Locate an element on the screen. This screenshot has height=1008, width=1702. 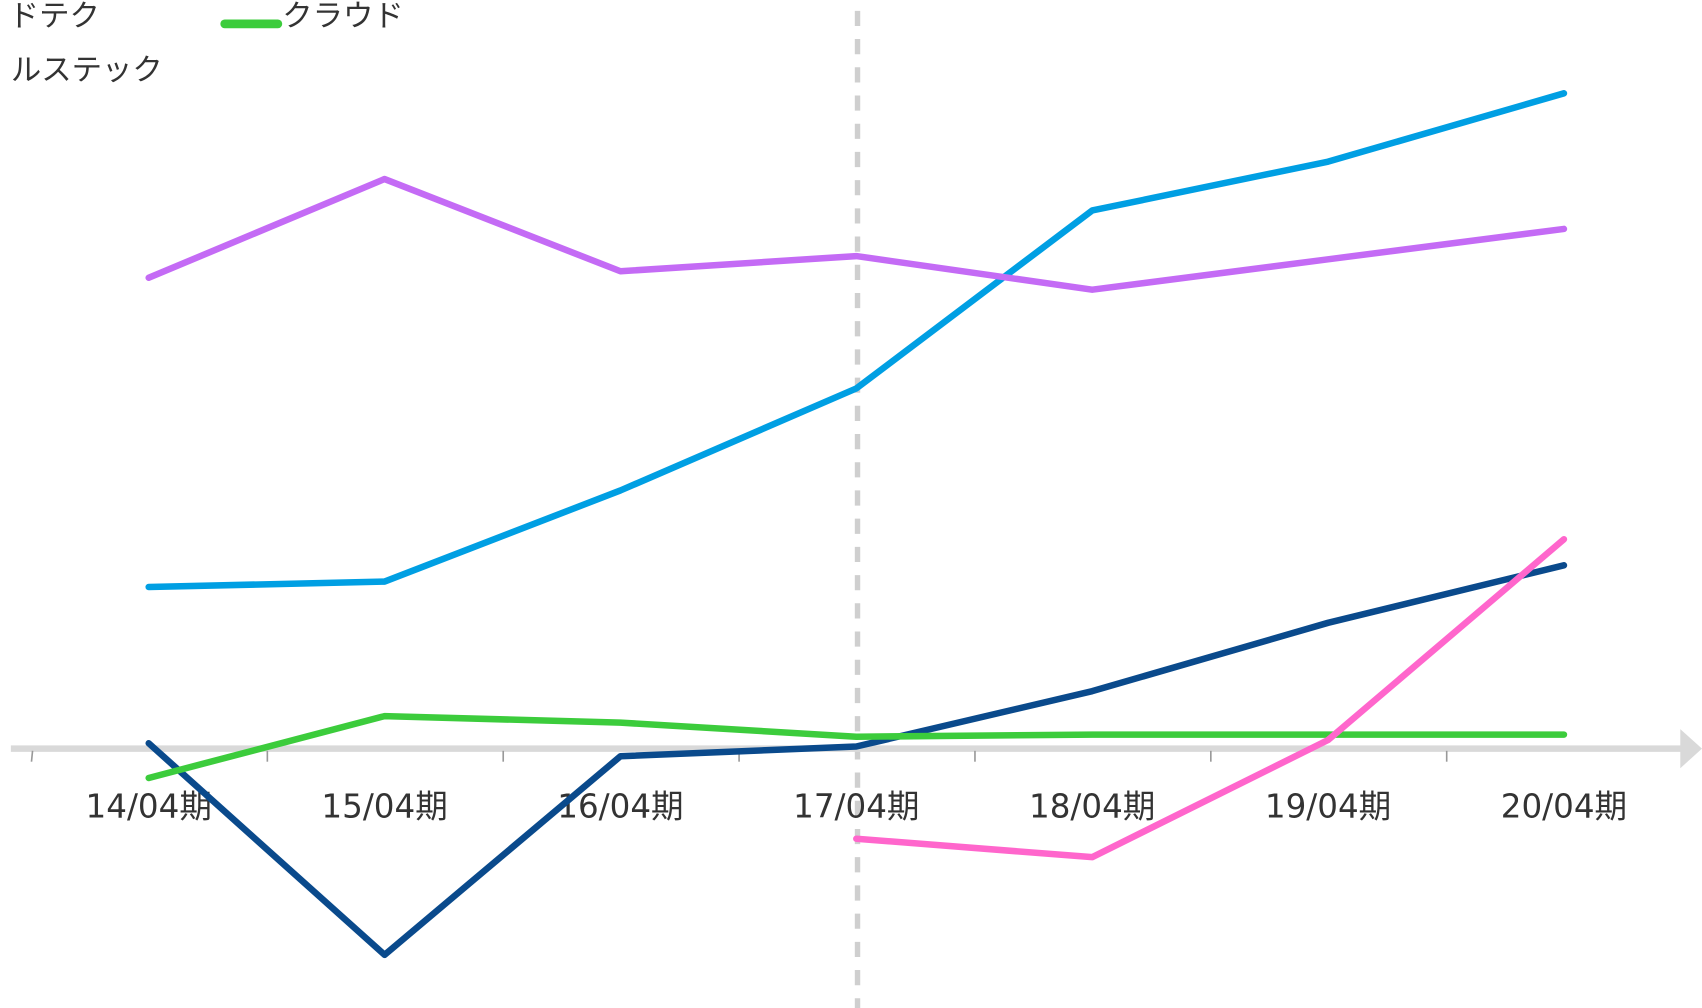
axis-arrow is located at coordinates (1691, 749).